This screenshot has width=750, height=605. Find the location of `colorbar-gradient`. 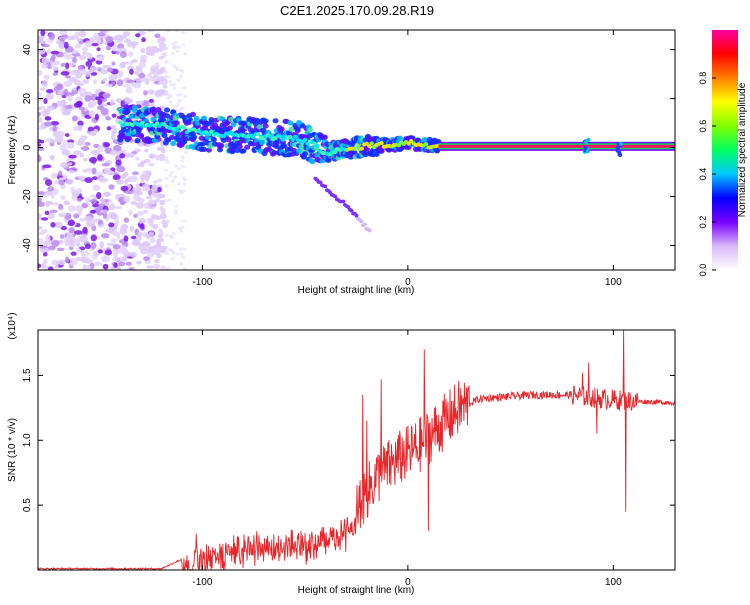

colorbar-gradient is located at coordinates (725, 150).